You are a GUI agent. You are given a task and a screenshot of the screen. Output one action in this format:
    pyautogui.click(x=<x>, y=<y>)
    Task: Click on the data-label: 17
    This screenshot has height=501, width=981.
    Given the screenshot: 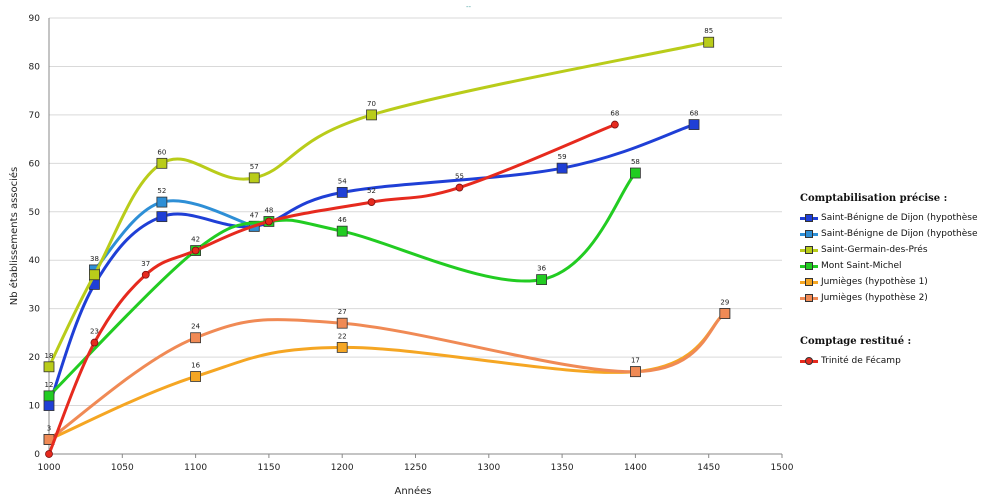 What is the action you would take?
    pyautogui.click(x=635, y=361)
    